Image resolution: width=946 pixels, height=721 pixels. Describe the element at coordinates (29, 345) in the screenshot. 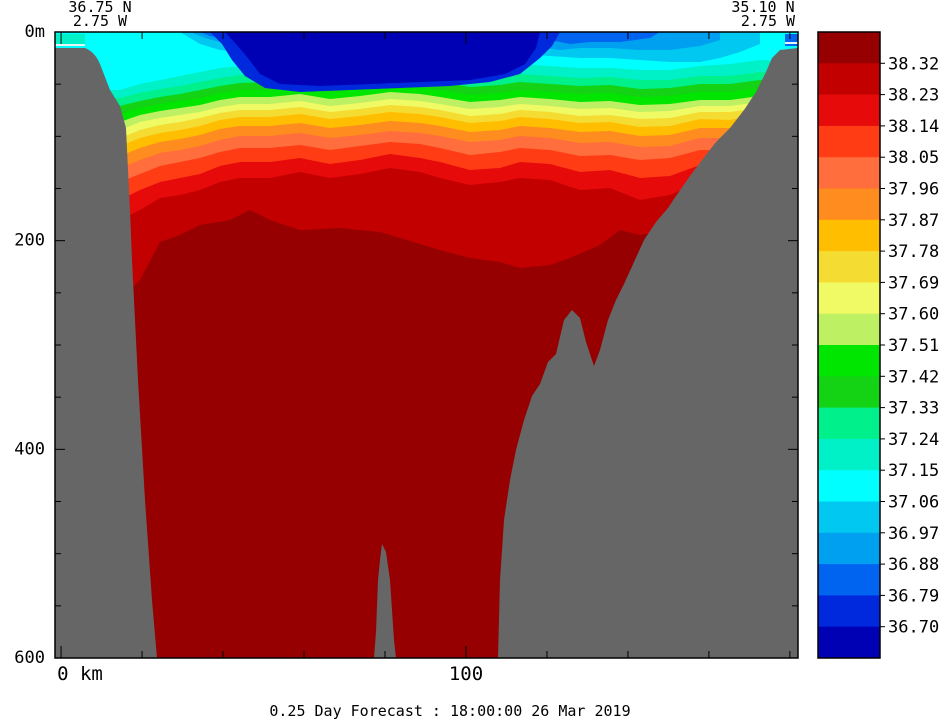

I see `y-axis-labels: 0m 200 400 600` at that location.